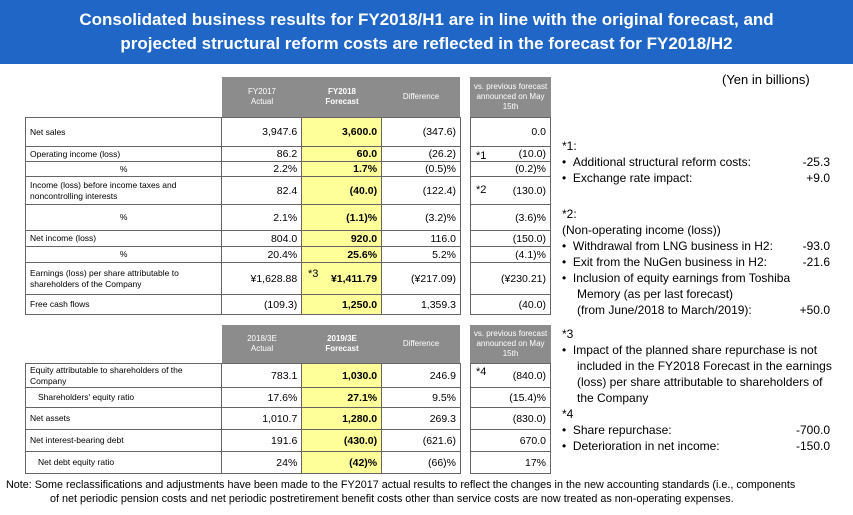 The width and height of the screenshot is (853, 515). I want to click on difference-cell: 246.9, so click(421, 375).